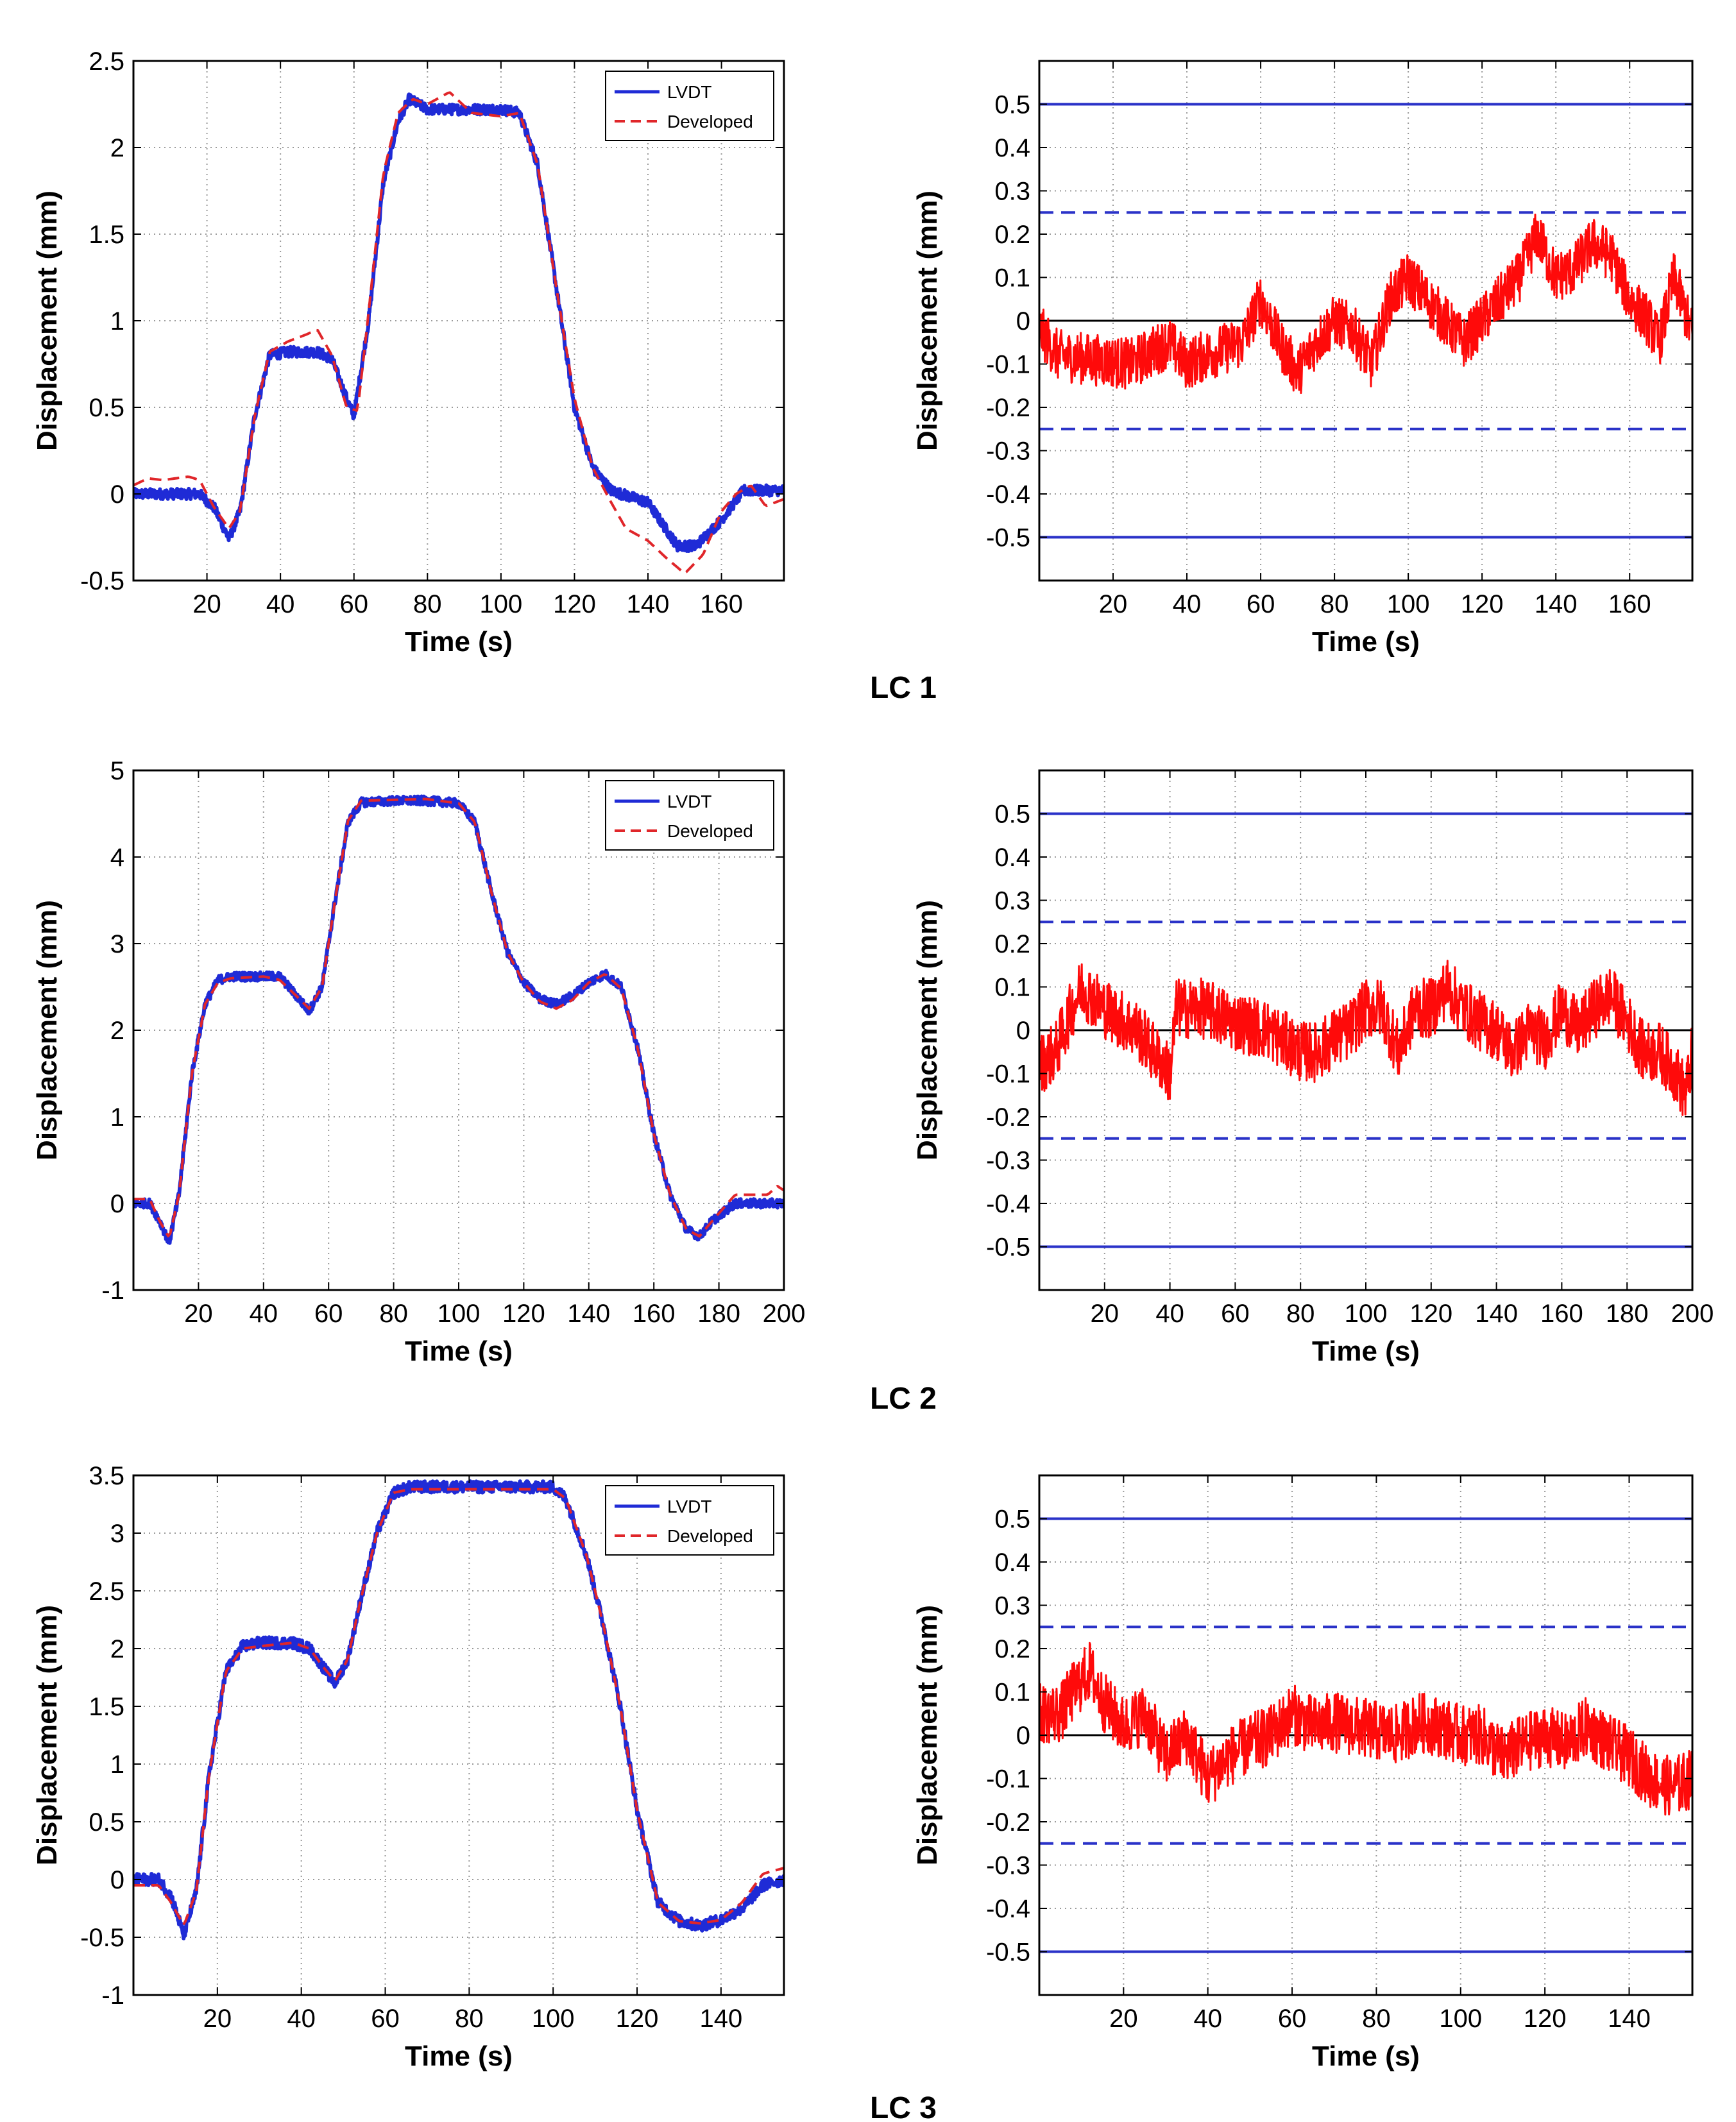  Describe the element at coordinates (117, 771) in the screenshot. I see `y-tick-label: 5` at that location.